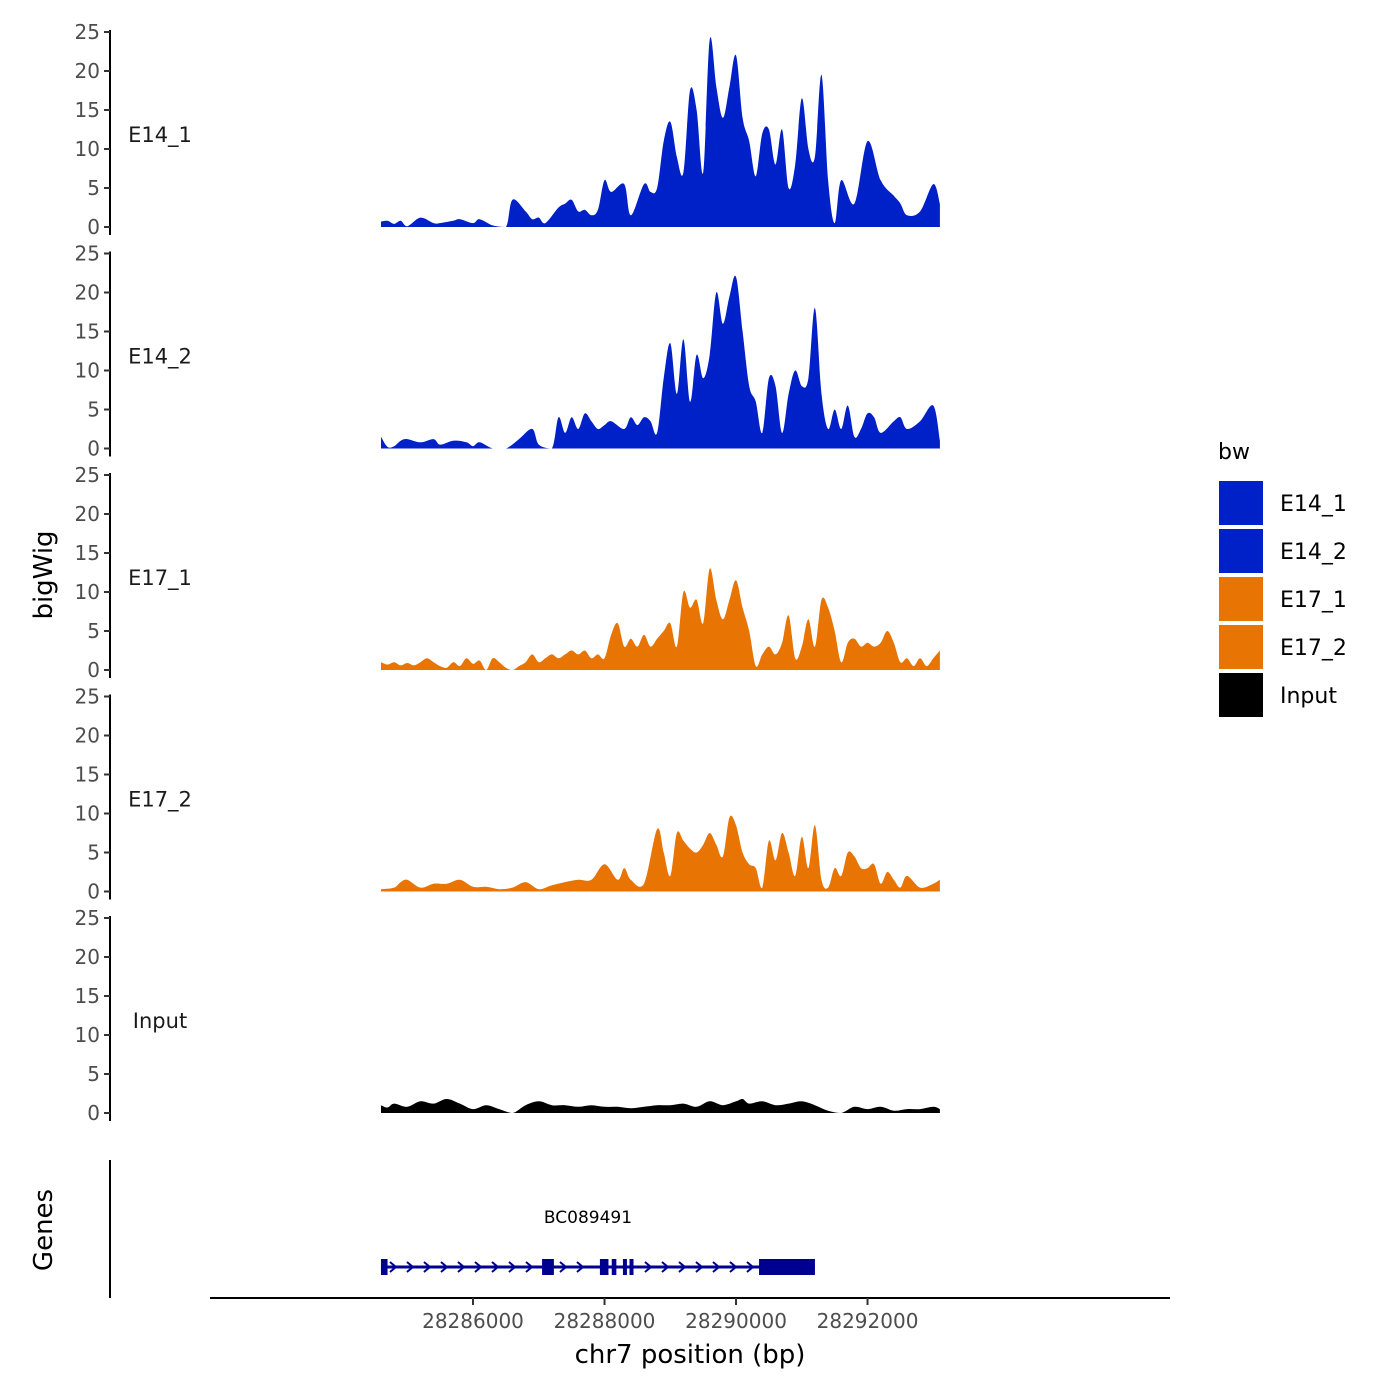 This screenshot has height=1400, width=1400. I want to click on legend-item-input: Input, so click(1278, 695).